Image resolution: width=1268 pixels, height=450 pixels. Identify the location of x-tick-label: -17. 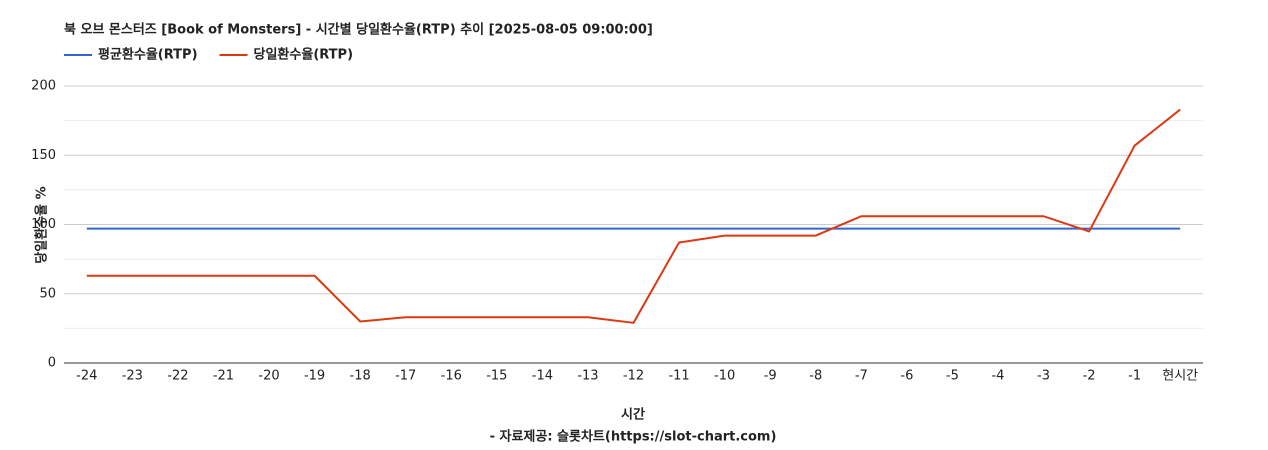
(405, 376).